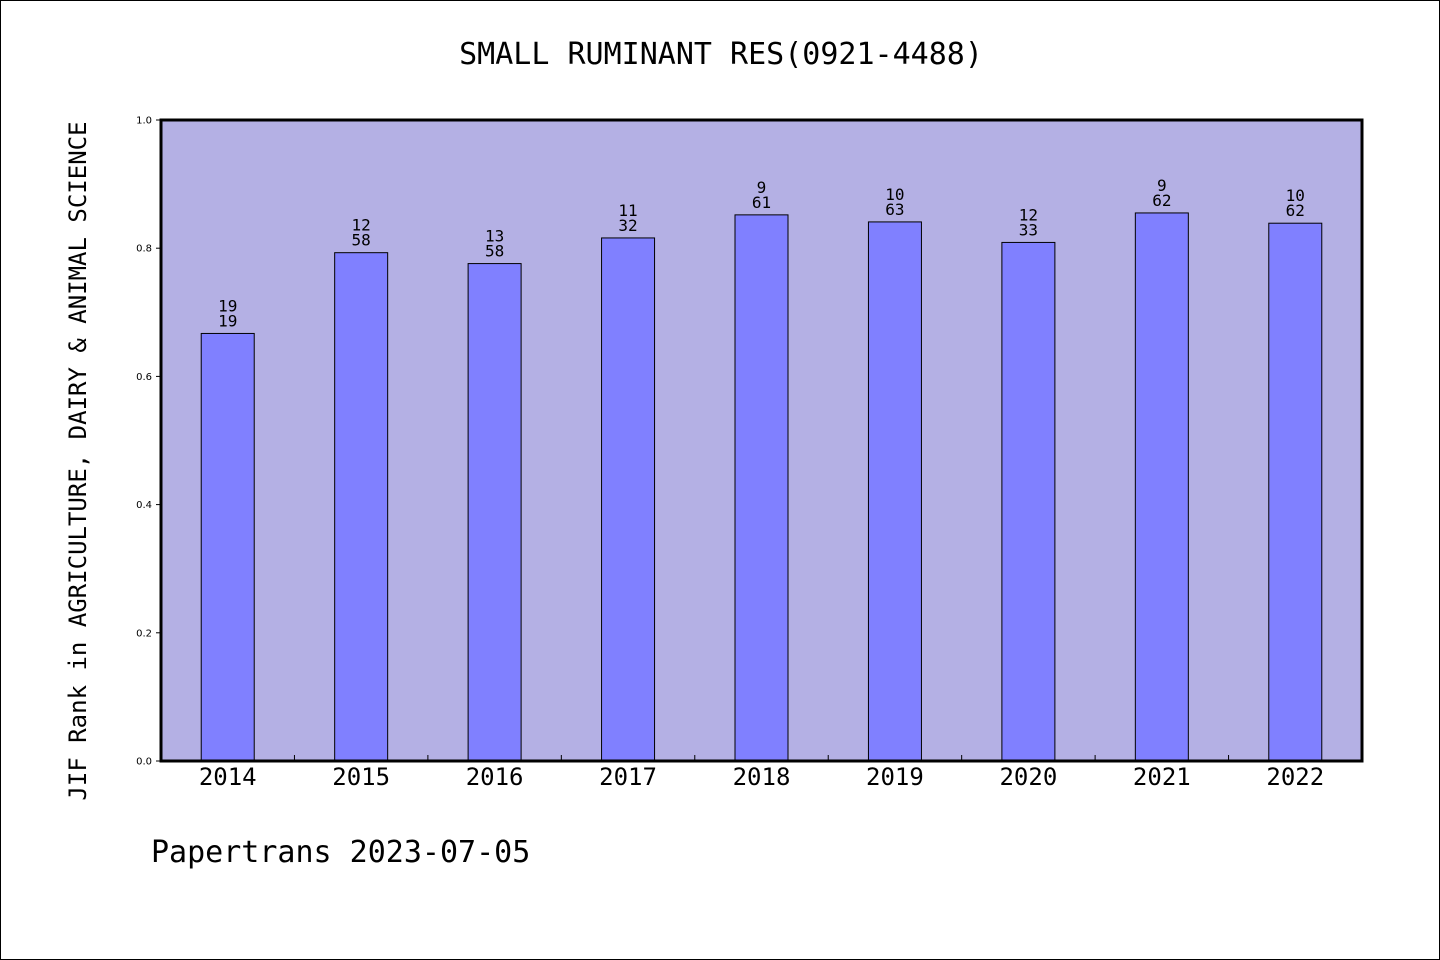  Describe the element at coordinates (894, 209) in the screenshot. I see `bar-label-total: 63` at that location.